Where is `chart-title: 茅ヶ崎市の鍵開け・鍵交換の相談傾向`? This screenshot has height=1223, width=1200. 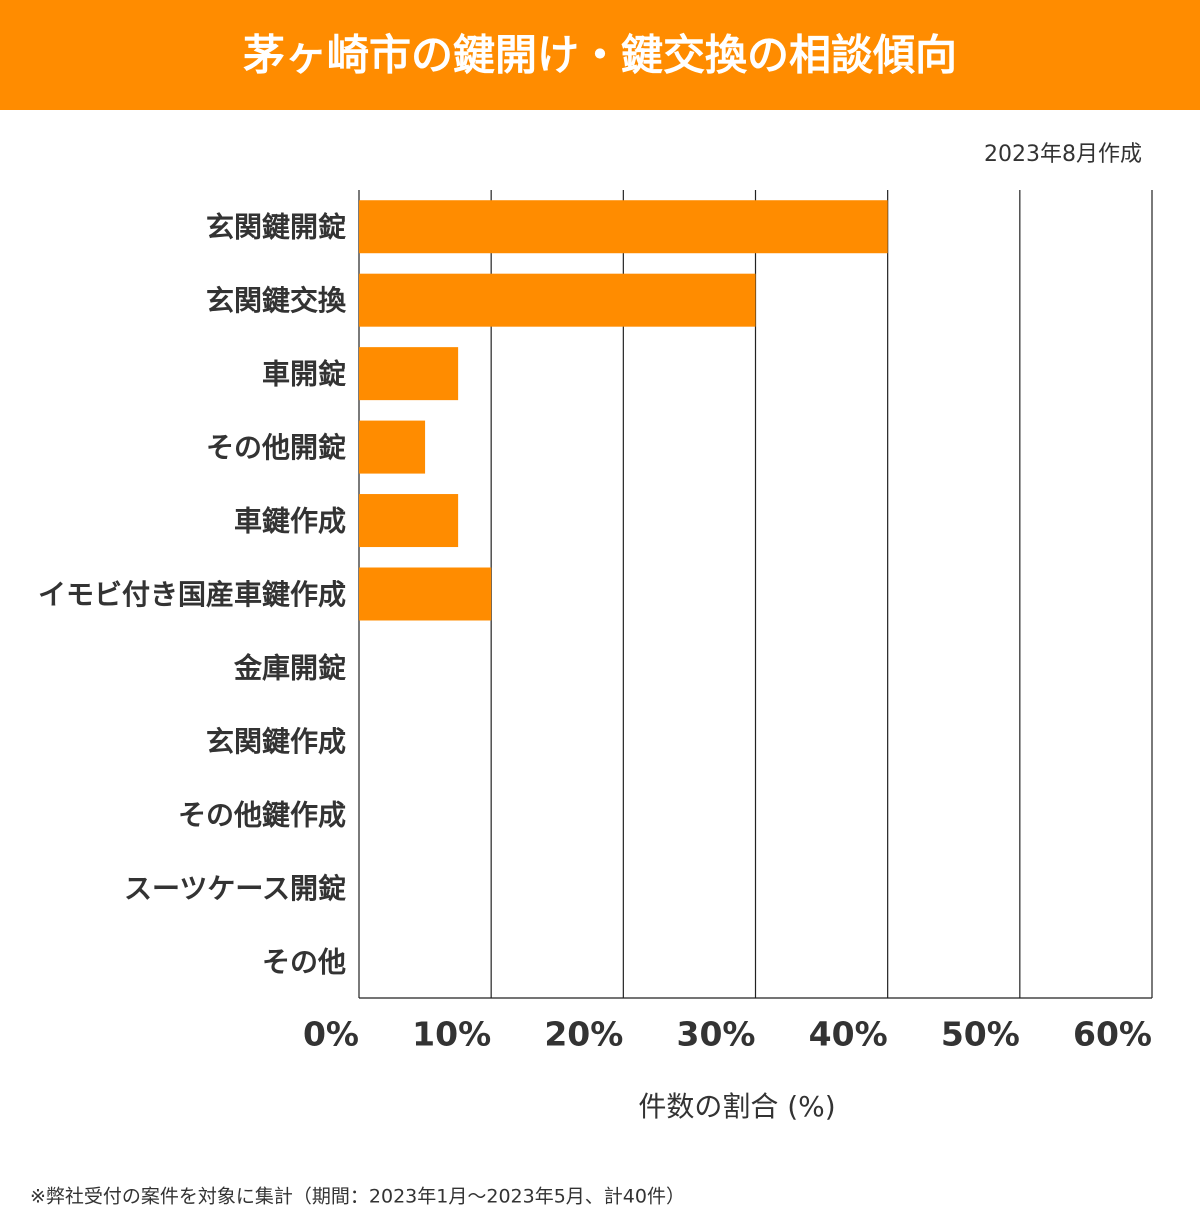
chart-title: 茅ヶ崎市の鍵開け・鍵交換の相談傾向 is located at coordinates (600, 55).